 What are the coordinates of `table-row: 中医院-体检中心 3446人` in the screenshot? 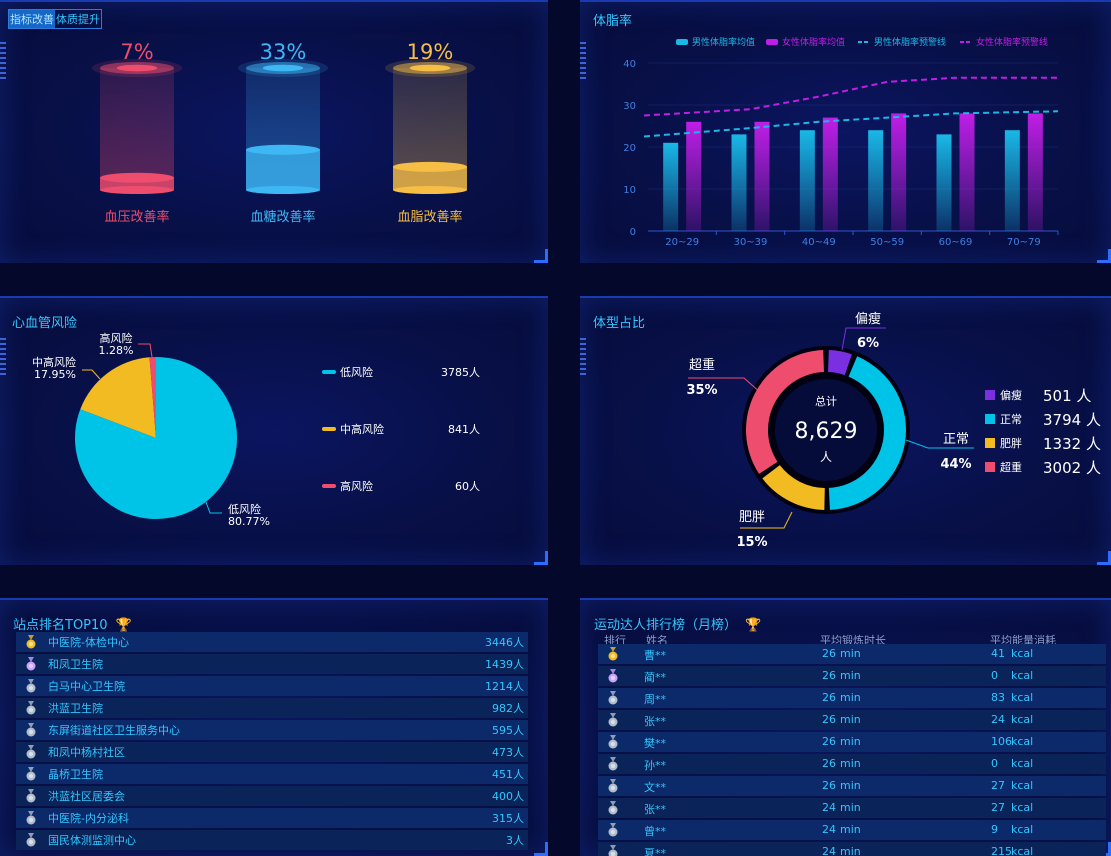 It's located at (272, 642).